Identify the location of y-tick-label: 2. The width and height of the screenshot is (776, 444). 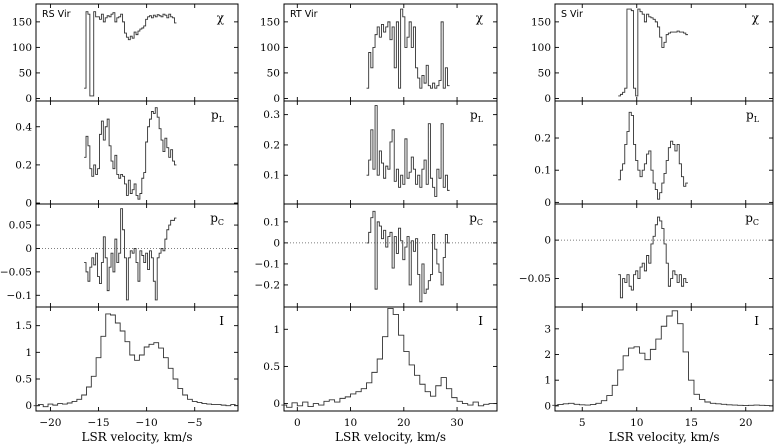
(547, 355).